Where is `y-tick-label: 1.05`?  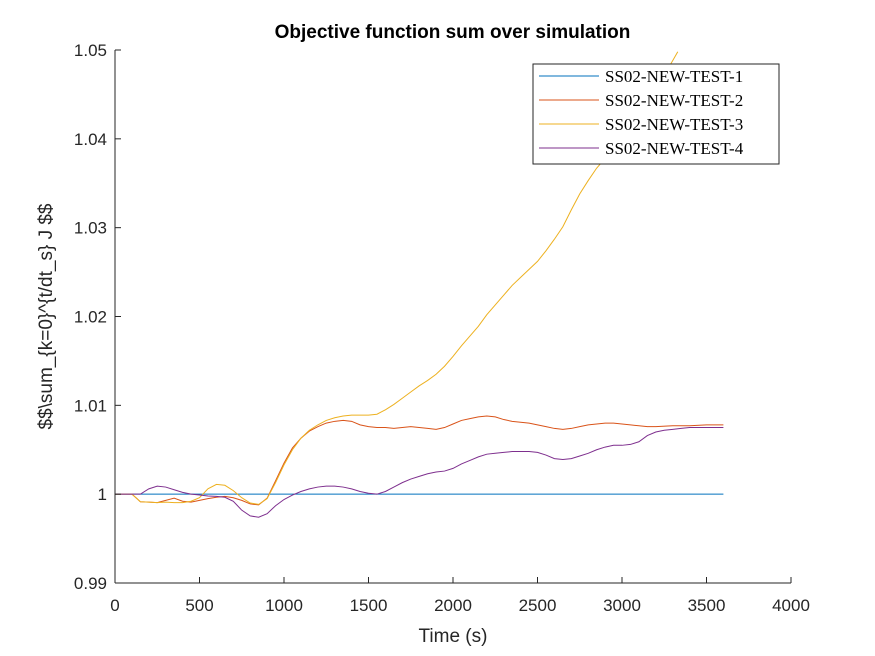 y-tick-label: 1.05 is located at coordinates (90, 50).